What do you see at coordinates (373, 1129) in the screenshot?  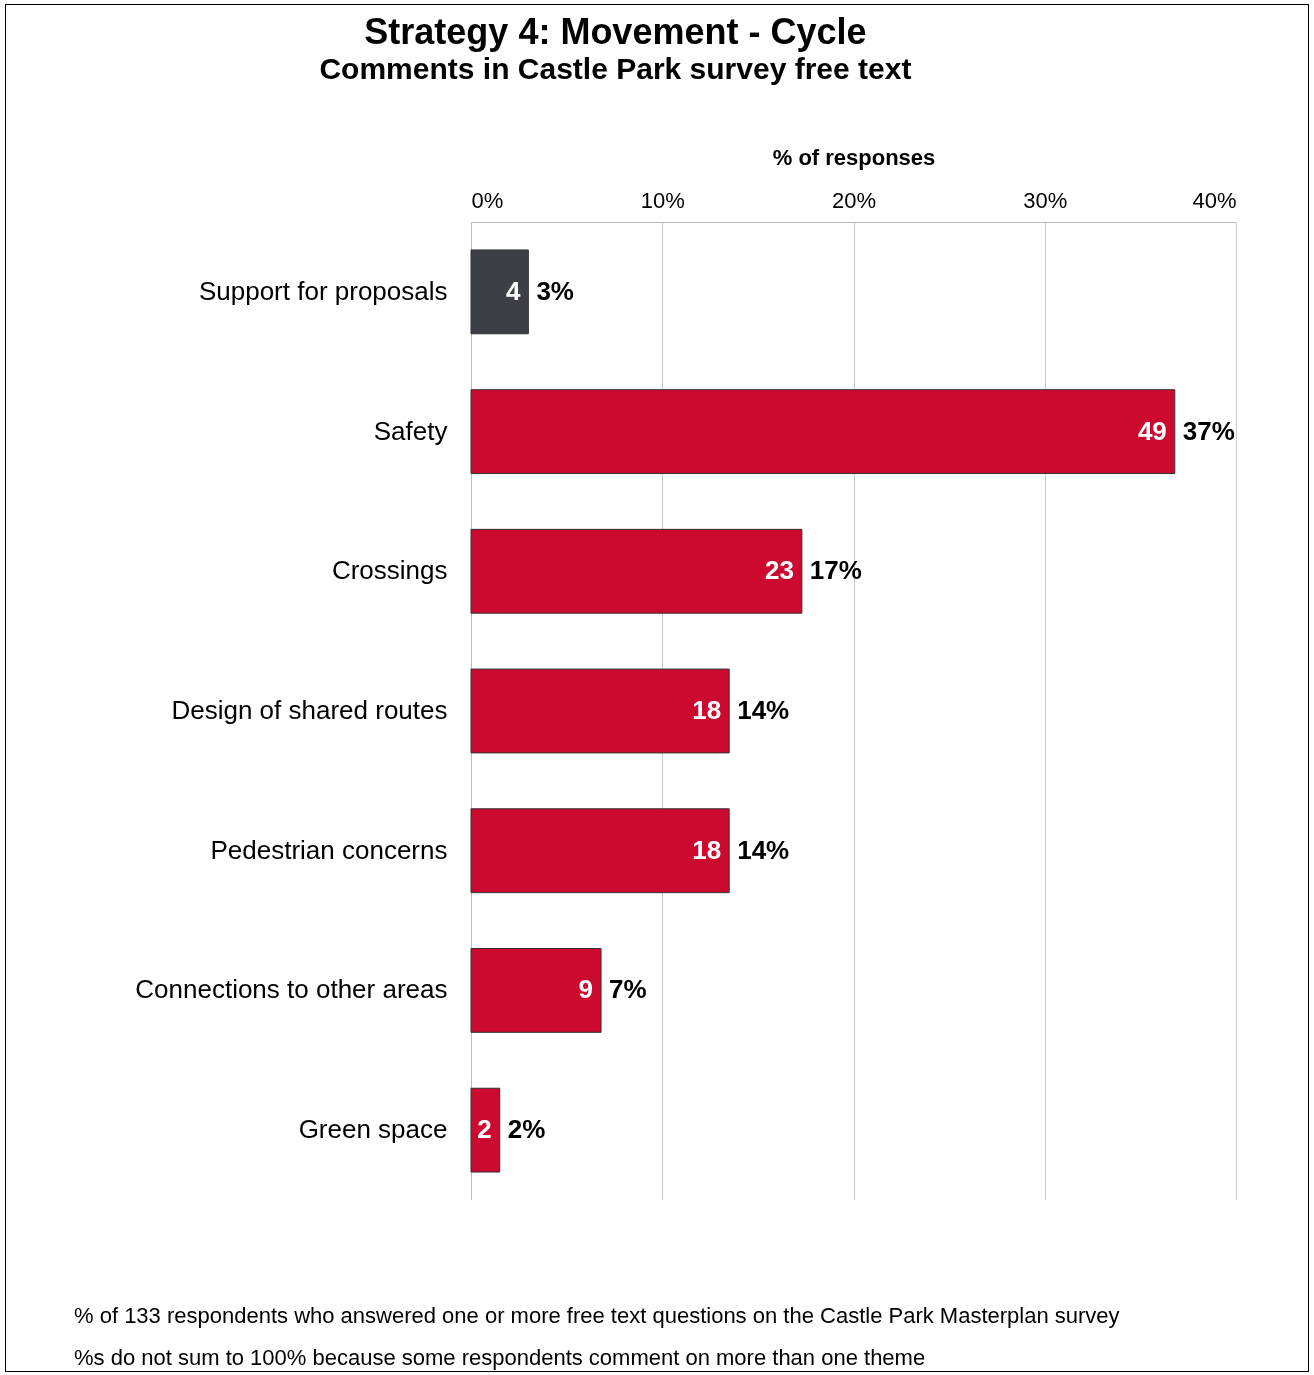 I see `y-tick-label: Green space` at bounding box center [373, 1129].